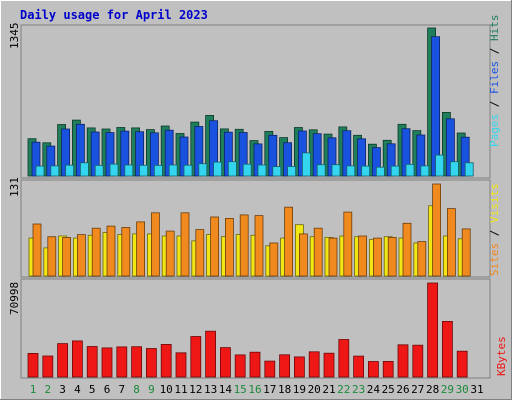  I want to click on x-tick-label: 13, so click(210, 389).